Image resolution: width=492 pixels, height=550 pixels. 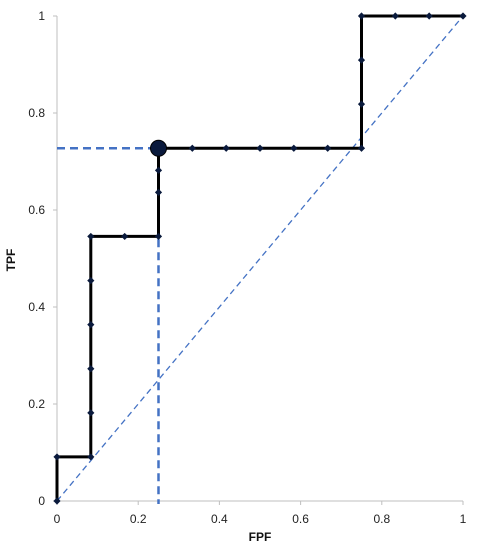 I want to click on y-tick-label: 0, so click(x=41, y=501).